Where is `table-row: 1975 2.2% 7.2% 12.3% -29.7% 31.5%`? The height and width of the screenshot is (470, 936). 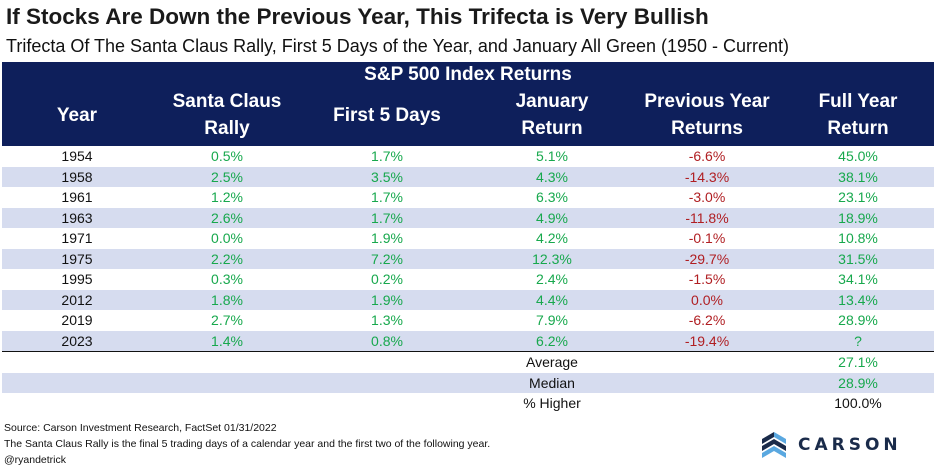
table-row: 1975 2.2% 7.2% 12.3% -29.7% 31.5% is located at coordinates (468, 258).